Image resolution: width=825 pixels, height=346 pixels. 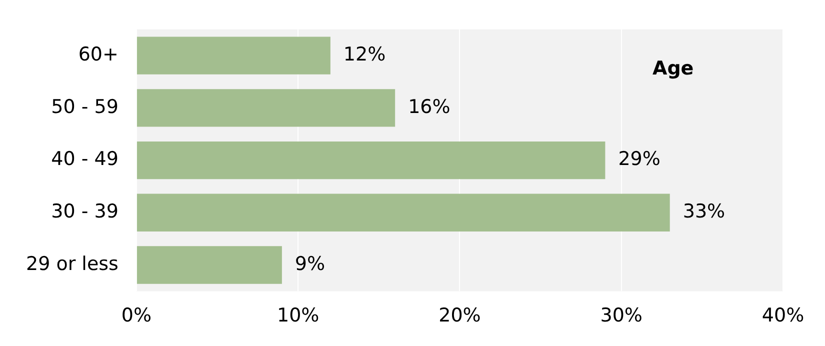 What do you see at coordinates (98, 55) in the screenshot?
I see `y-tick-label: 60+` at bounding box center [98, 55].